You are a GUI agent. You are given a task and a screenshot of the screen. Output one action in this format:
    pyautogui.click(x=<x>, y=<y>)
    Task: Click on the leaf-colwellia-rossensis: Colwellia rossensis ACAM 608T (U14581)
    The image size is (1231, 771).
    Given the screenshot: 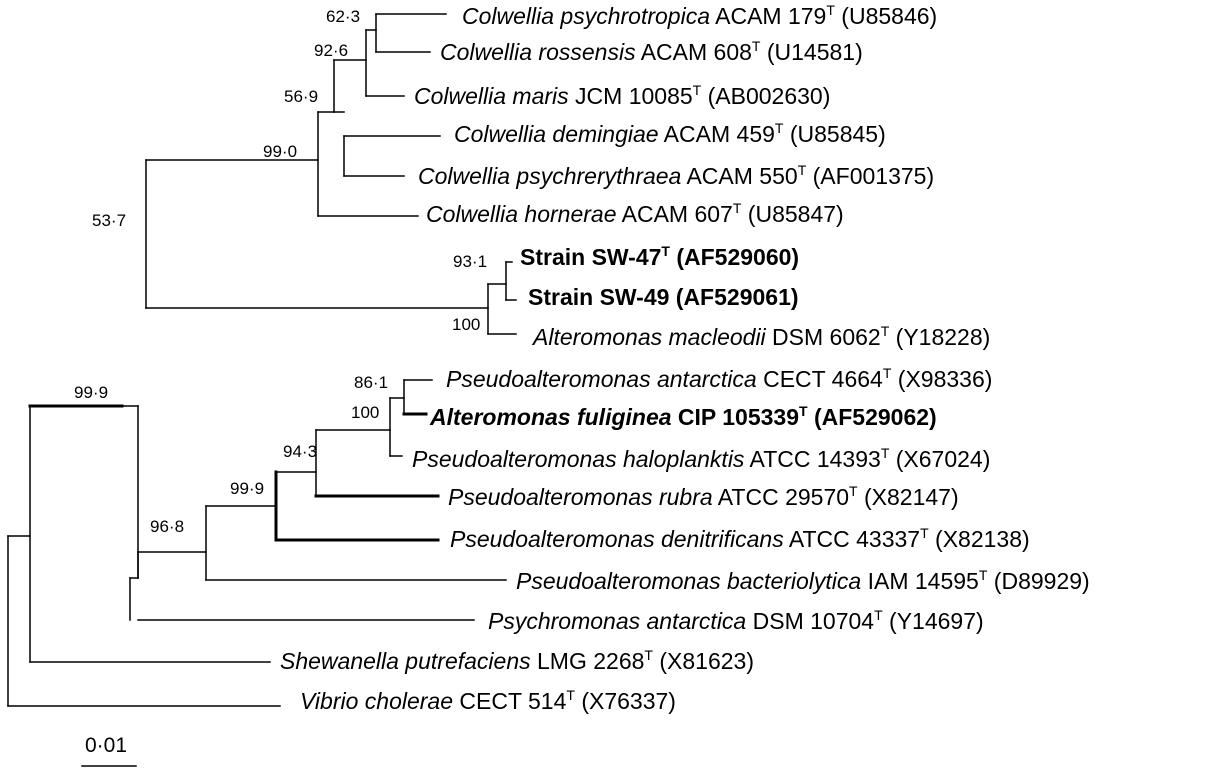 What is the action you would take?
    pyautogui.click(x=651, y=51)
    